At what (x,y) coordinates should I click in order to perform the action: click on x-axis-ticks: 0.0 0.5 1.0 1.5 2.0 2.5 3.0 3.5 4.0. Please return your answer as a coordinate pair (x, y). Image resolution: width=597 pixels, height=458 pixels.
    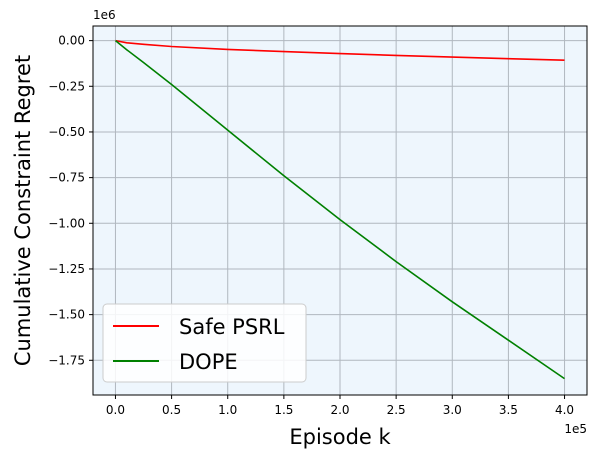
    Looking at the image, I should click on (340, 406).